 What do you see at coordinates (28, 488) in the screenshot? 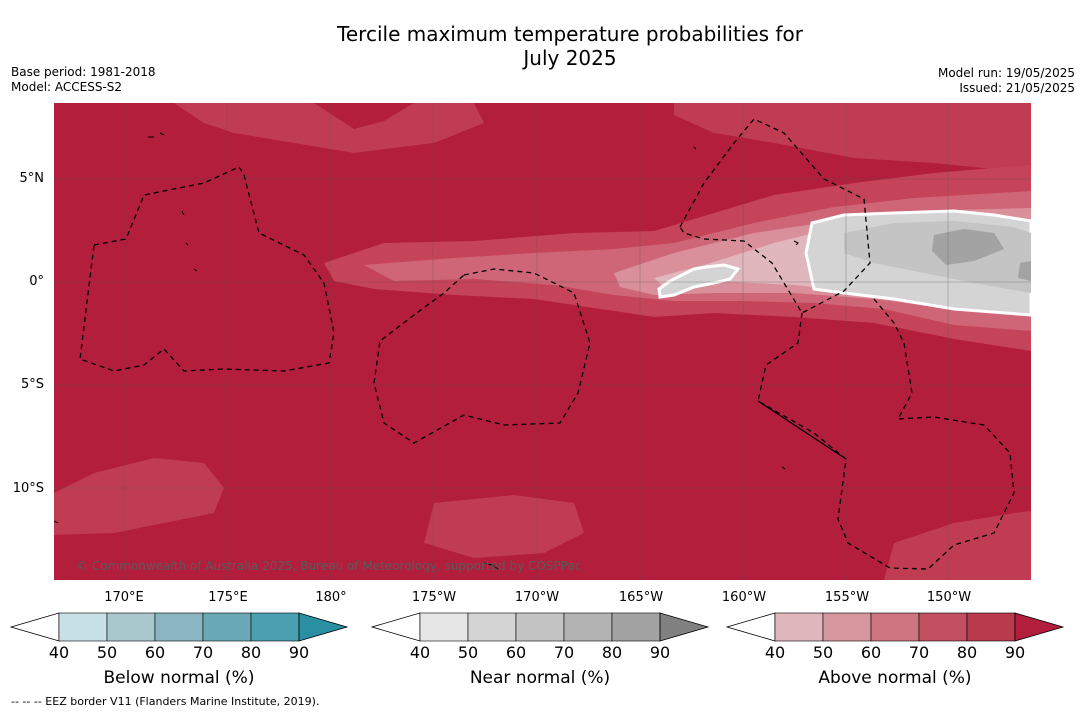
I see `lat-label-10s: 10°S` at bounding box center [28, 488].